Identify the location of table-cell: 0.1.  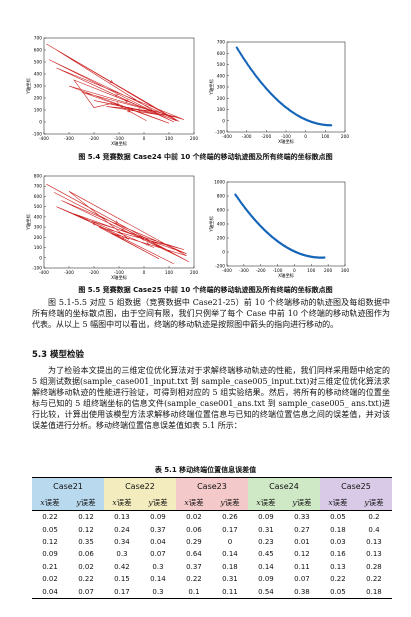
(193, 592).